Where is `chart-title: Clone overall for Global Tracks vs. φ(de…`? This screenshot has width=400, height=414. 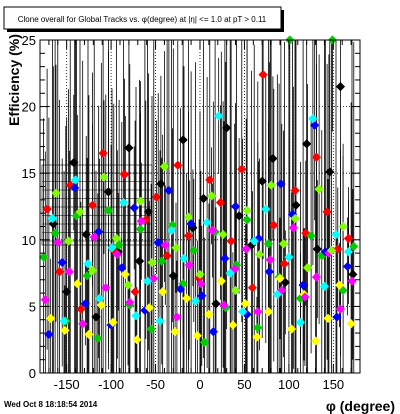 chart-title: Clone overall for Global Tracks vs. φ(de… is located at coordinates (142, 19).